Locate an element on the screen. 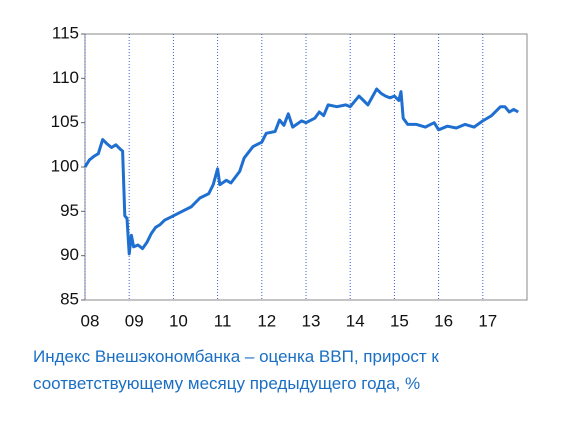 This screenshot has width=580, height=422. x-tick-label: 15 is located at coordinates (399, 320).